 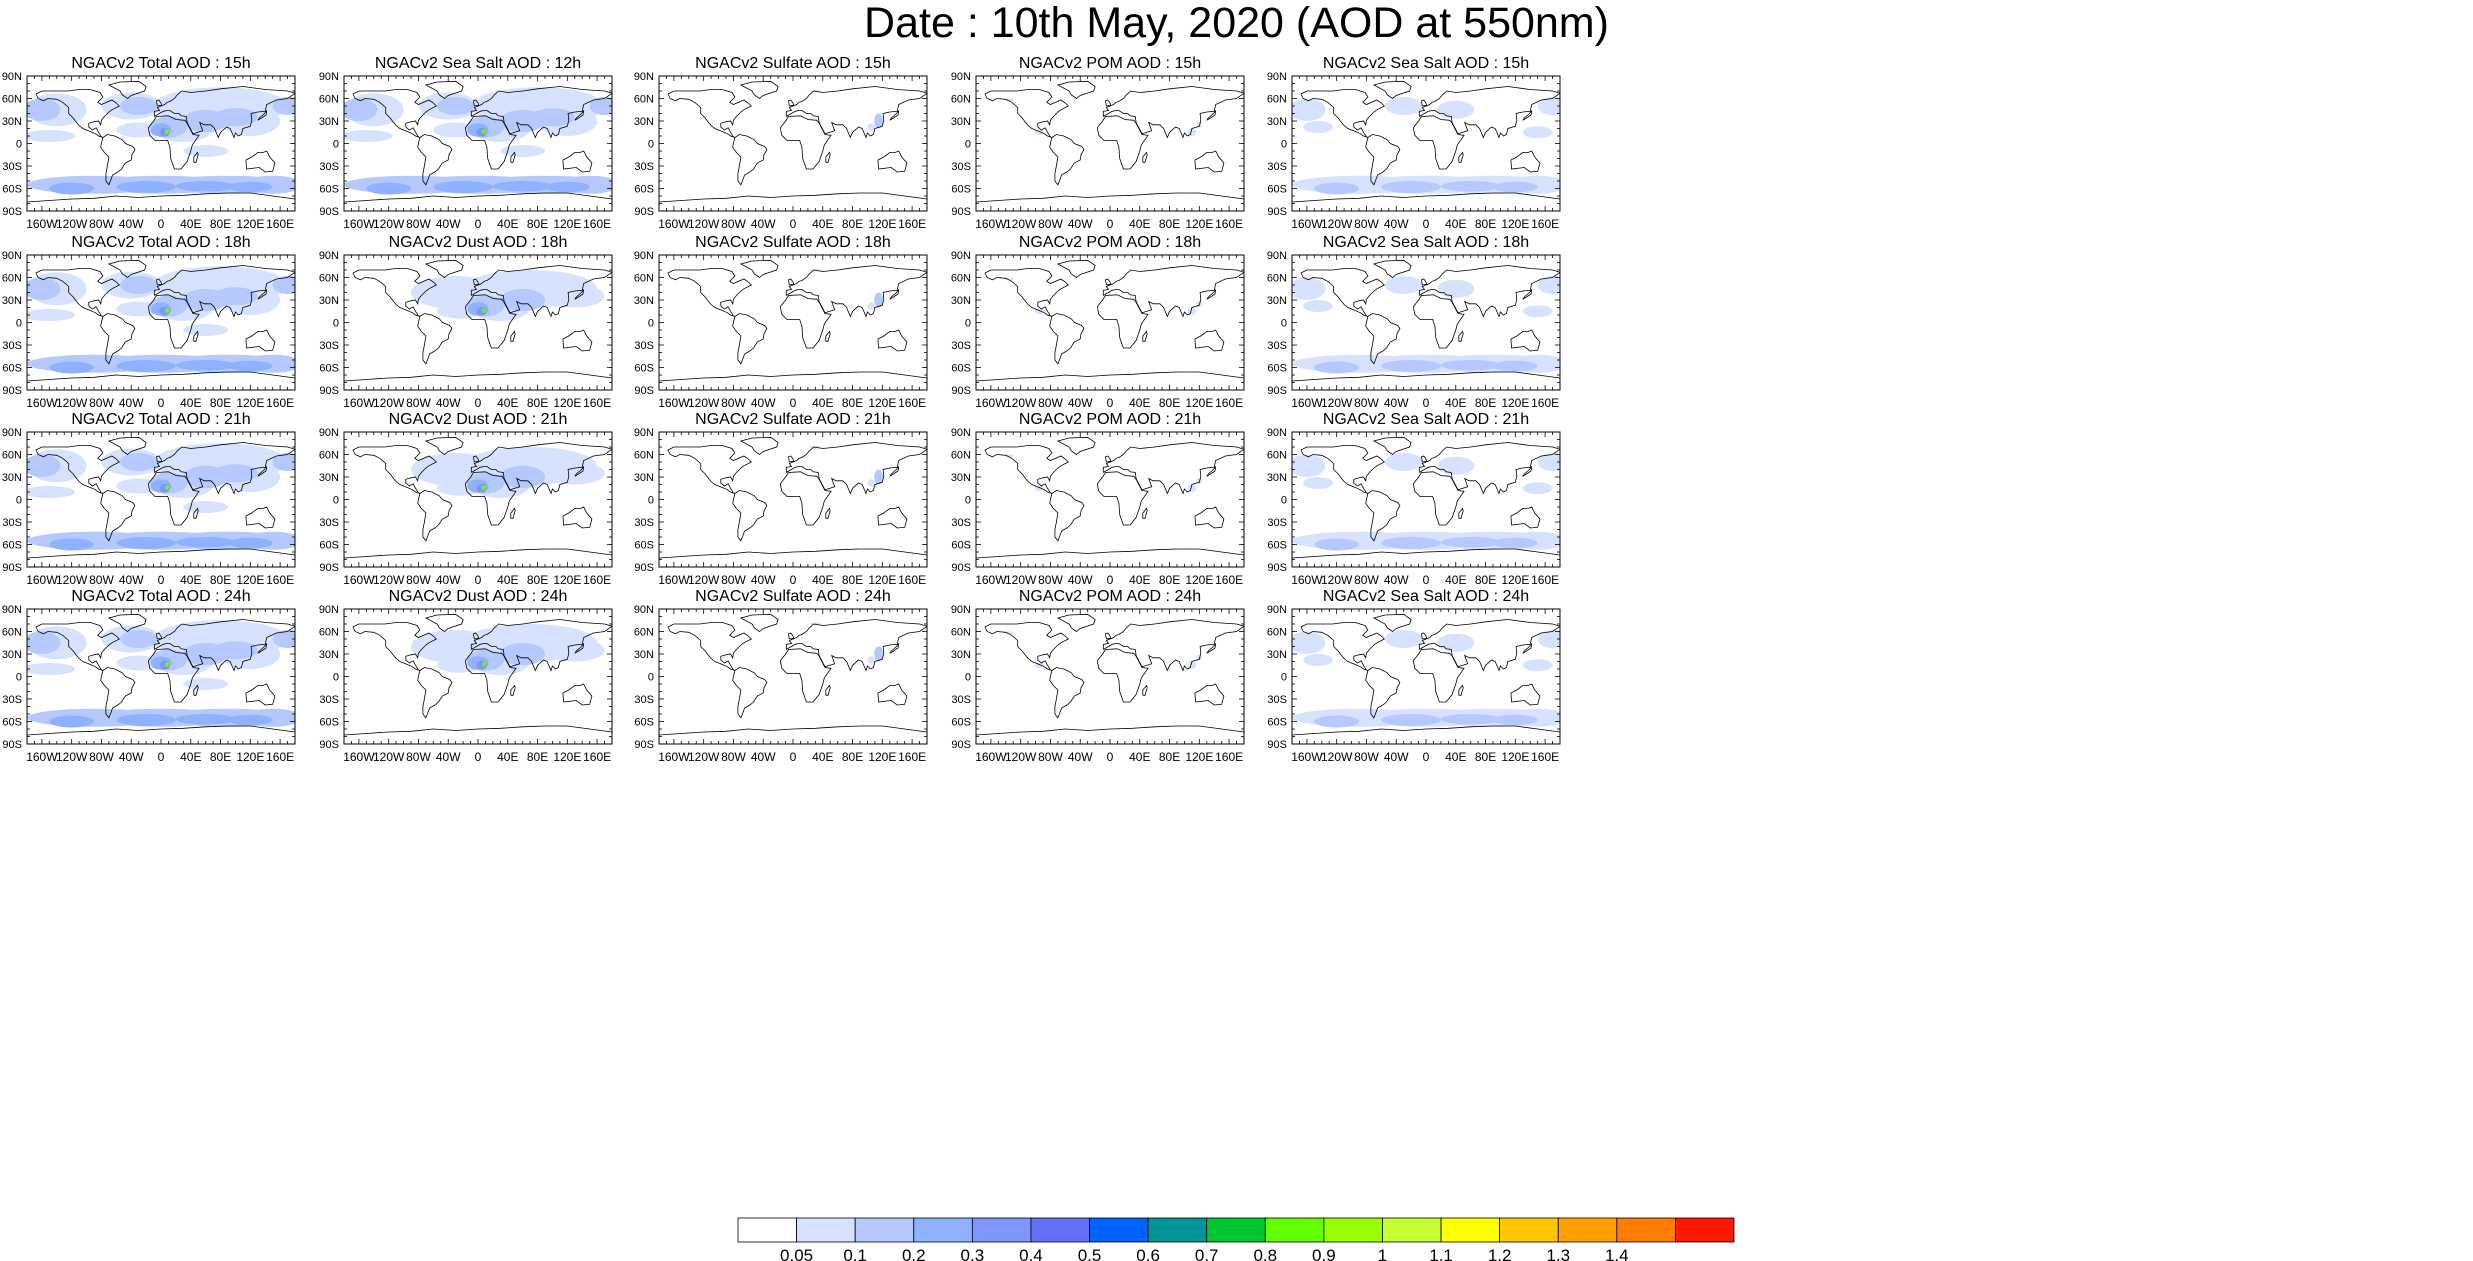 What do you see at coordinates (793, 419) in the screenshot?
I see `panel-title: NGACv2 Sulfate AOD : 21h` at bounding box center [793, 419].